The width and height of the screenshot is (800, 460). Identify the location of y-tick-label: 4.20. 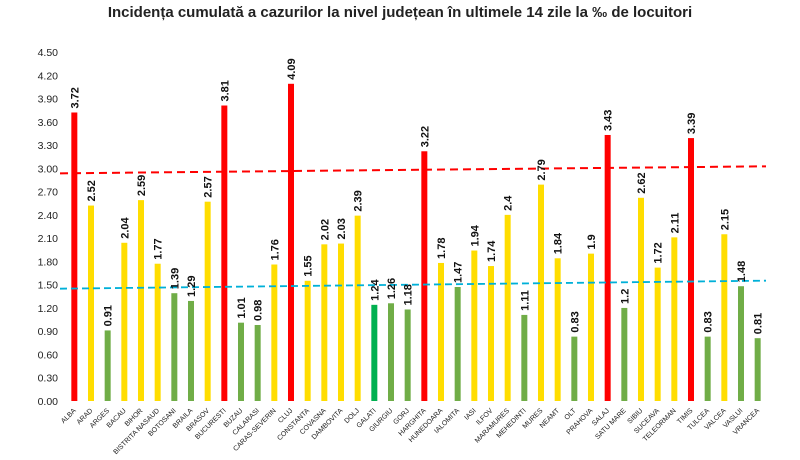
(48, 76).